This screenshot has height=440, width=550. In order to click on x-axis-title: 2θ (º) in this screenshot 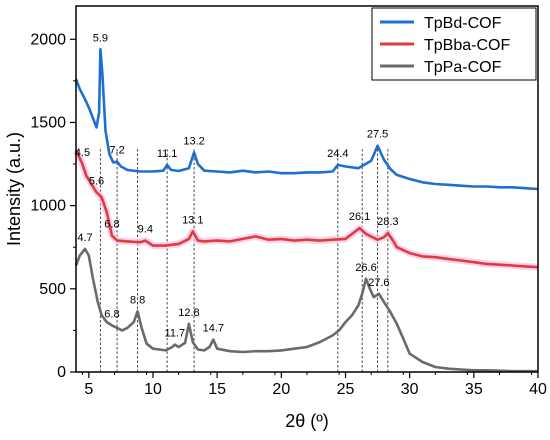, I will do `click(307, 421)`.